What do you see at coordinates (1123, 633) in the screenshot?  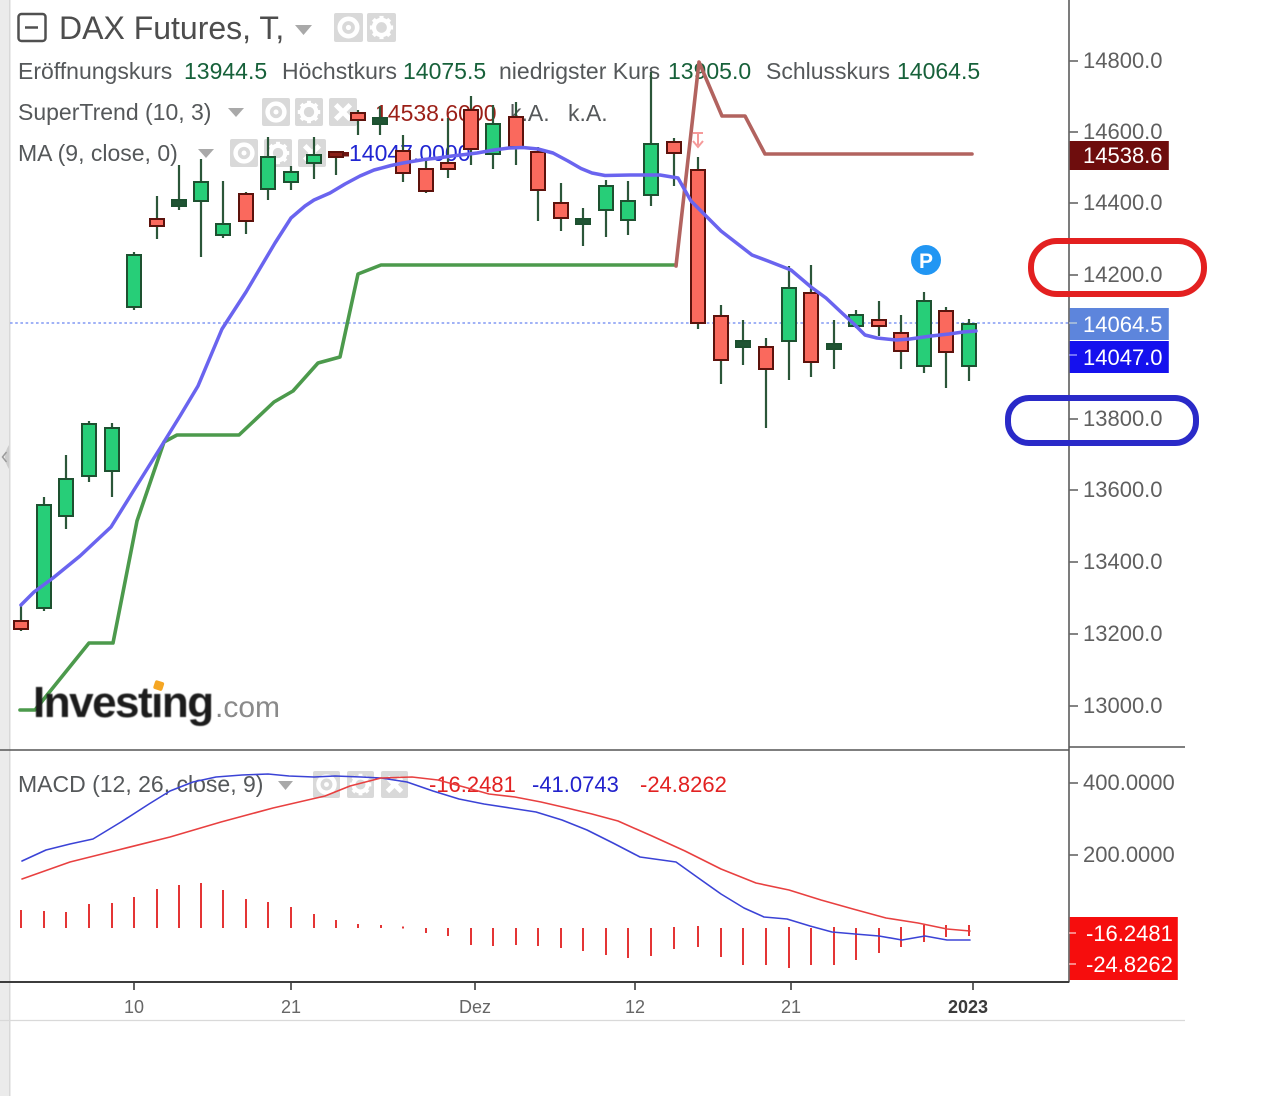 I see `svg-text: 13200.0` at bounding box center [1123, 633].